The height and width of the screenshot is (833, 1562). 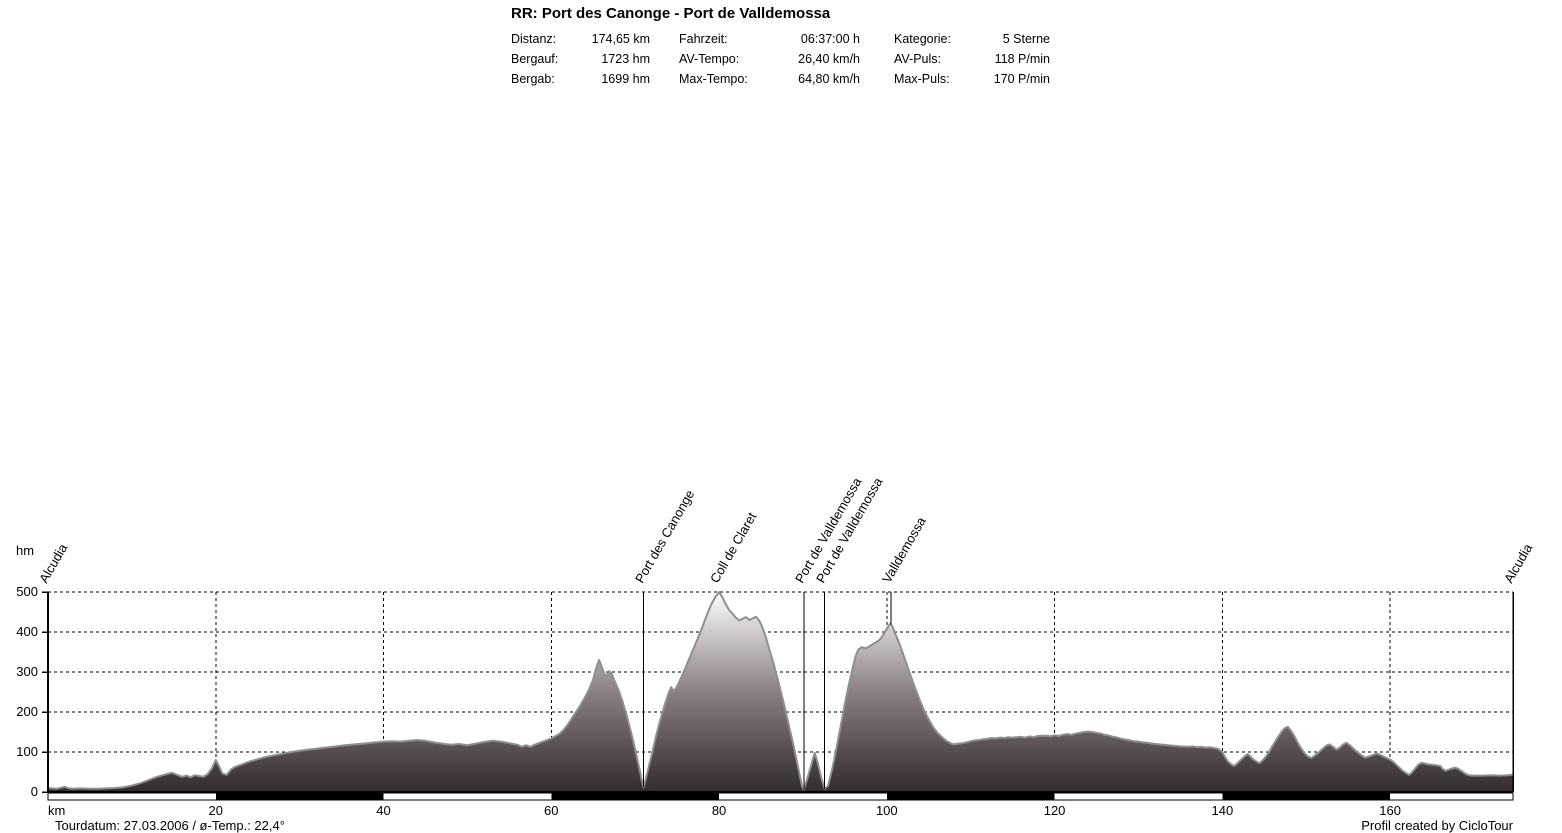 I want to click on stat-label: Bergab:, so click(x=533, y=79).